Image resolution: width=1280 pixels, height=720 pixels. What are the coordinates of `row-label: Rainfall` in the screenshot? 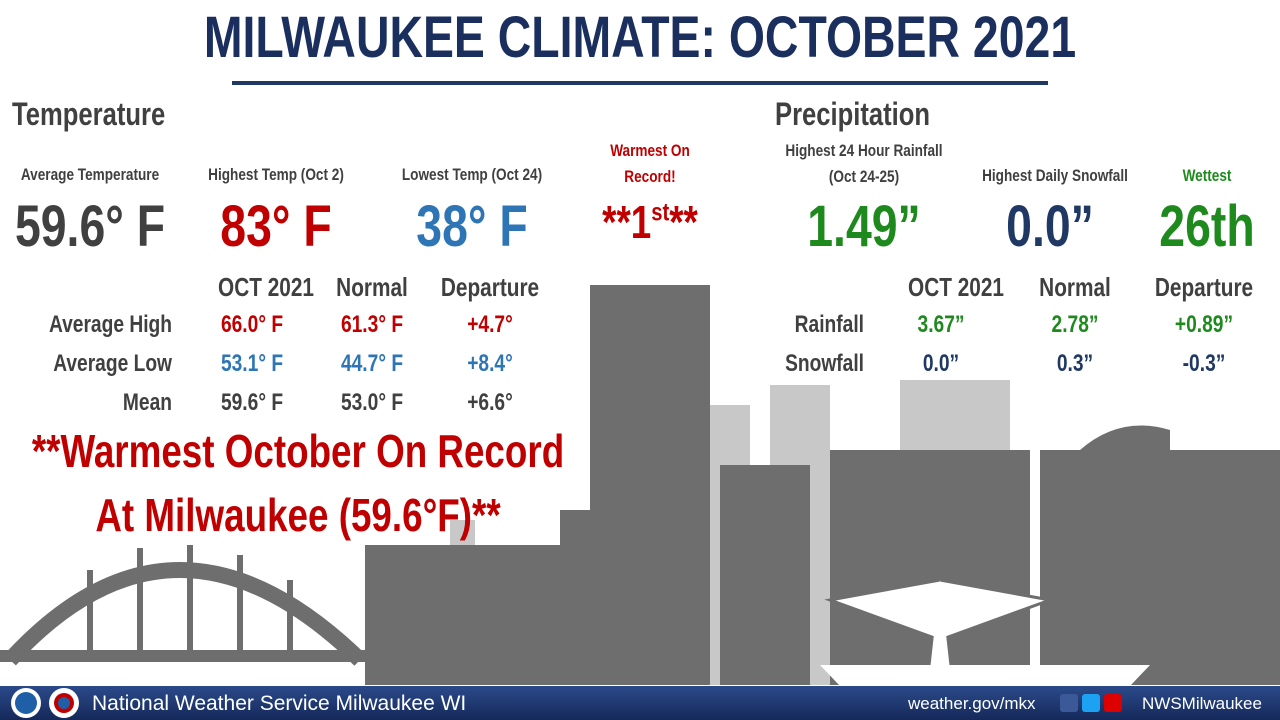 It's located at (829, 324).